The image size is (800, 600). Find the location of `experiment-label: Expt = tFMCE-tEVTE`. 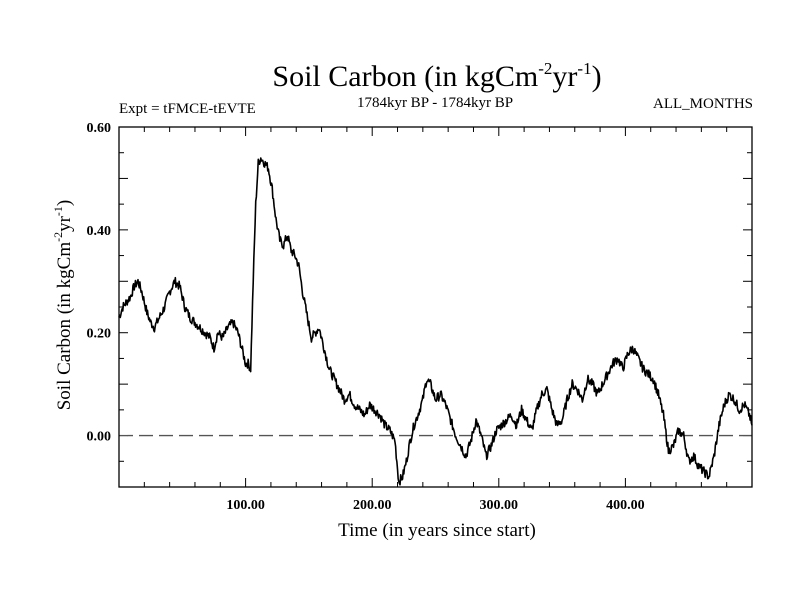

experiment-label: Expt = tFMCE-tEVTE is located at coordinates (187, 109).